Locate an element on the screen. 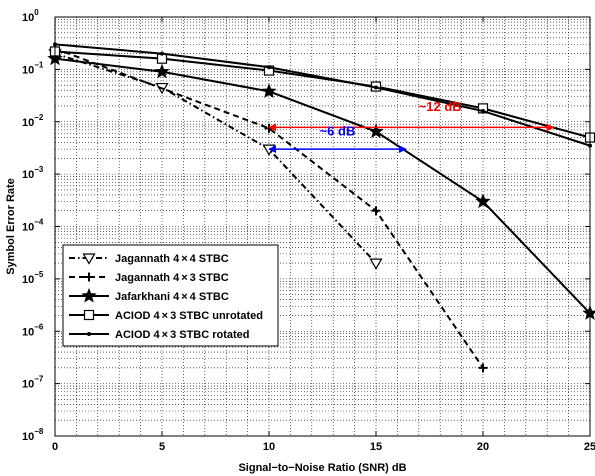  x-tick-label: 10 is located at coordinates (269, 447).